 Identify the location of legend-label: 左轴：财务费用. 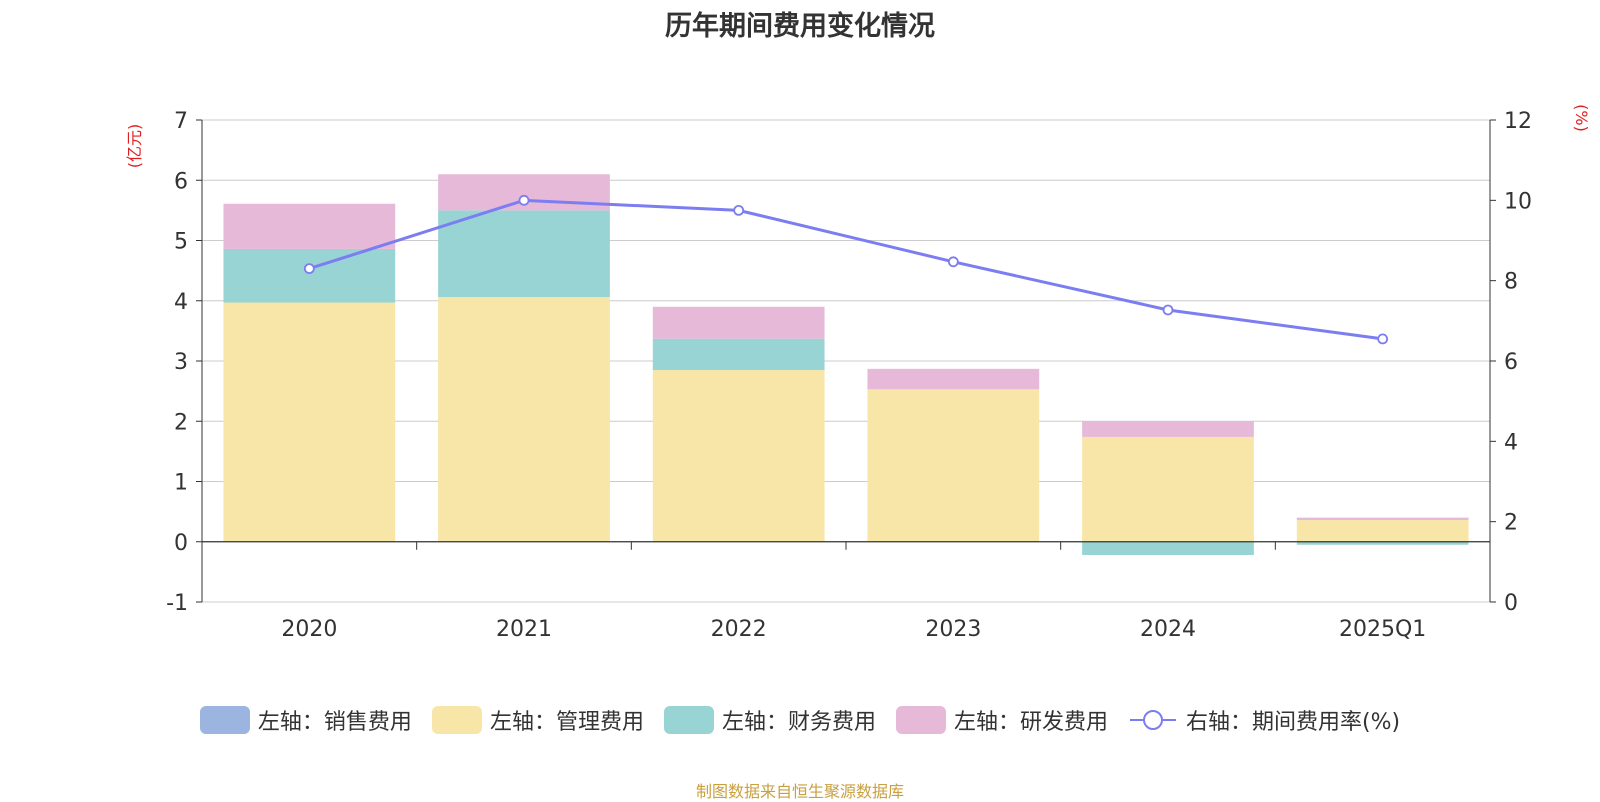
(798, 722).